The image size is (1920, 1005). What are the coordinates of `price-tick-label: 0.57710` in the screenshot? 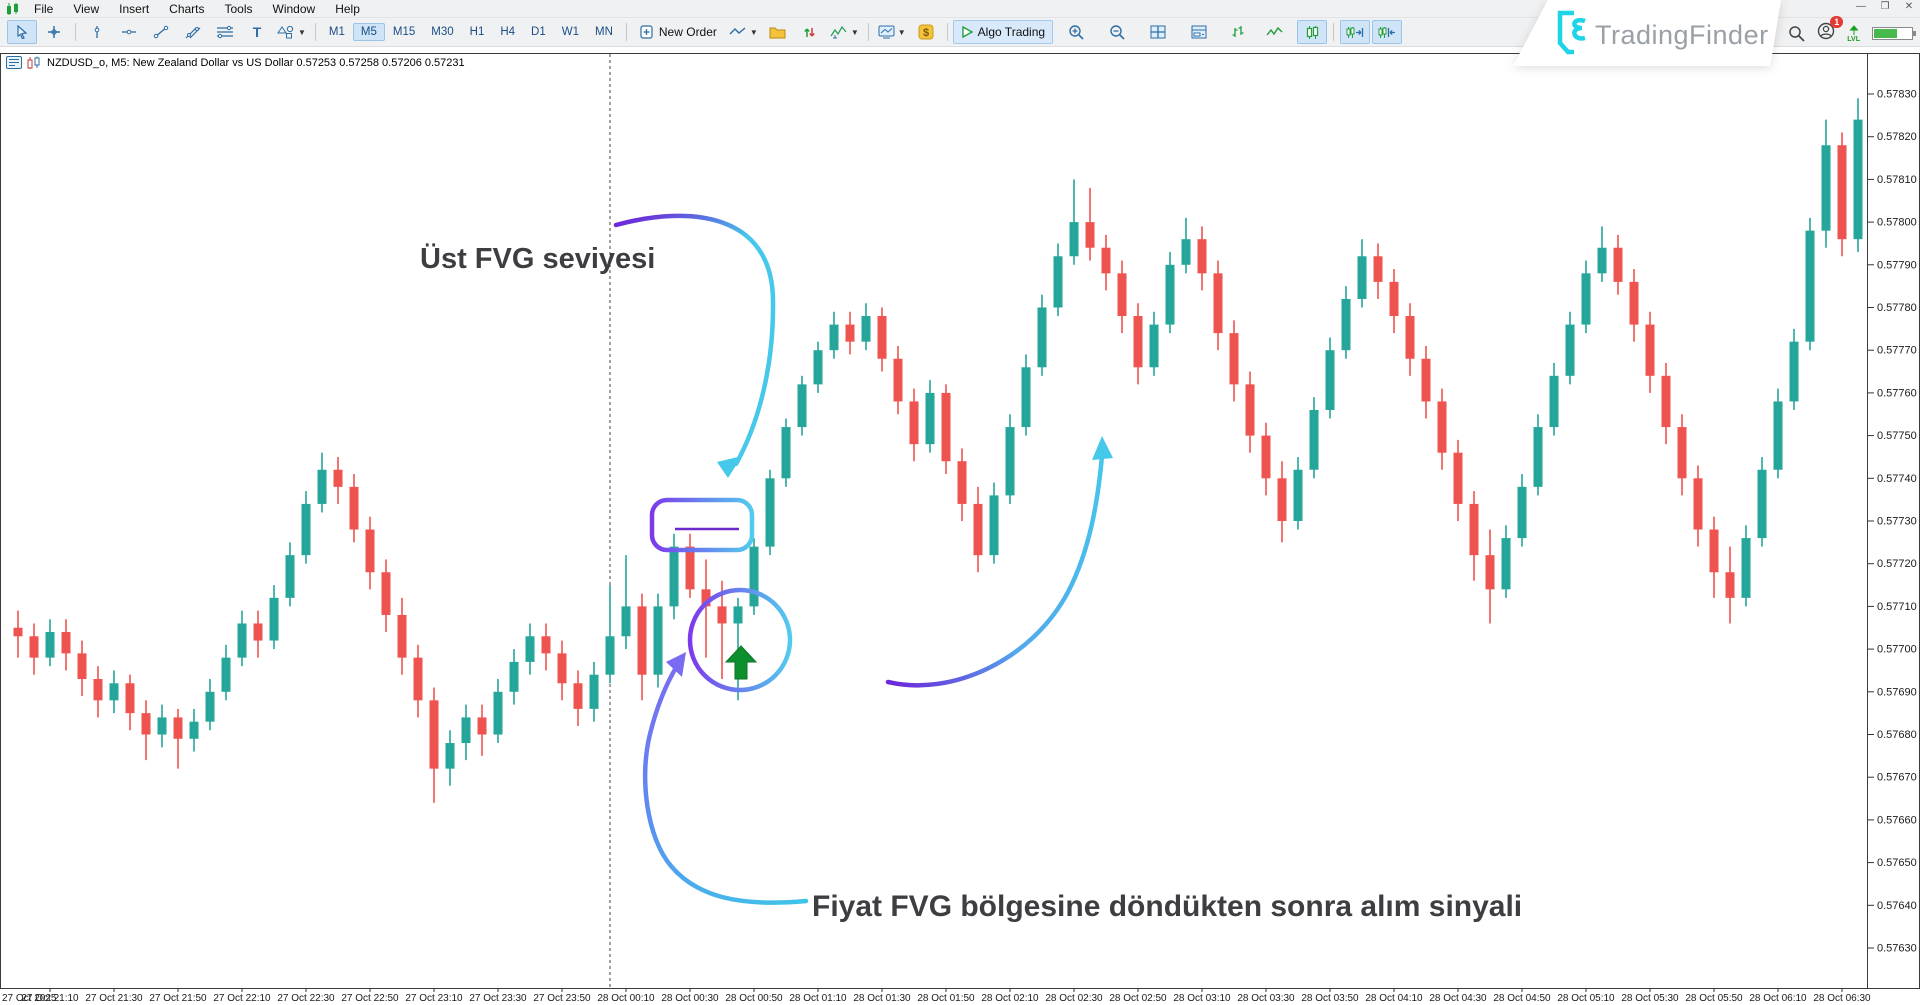 It's located at (1897, 607).